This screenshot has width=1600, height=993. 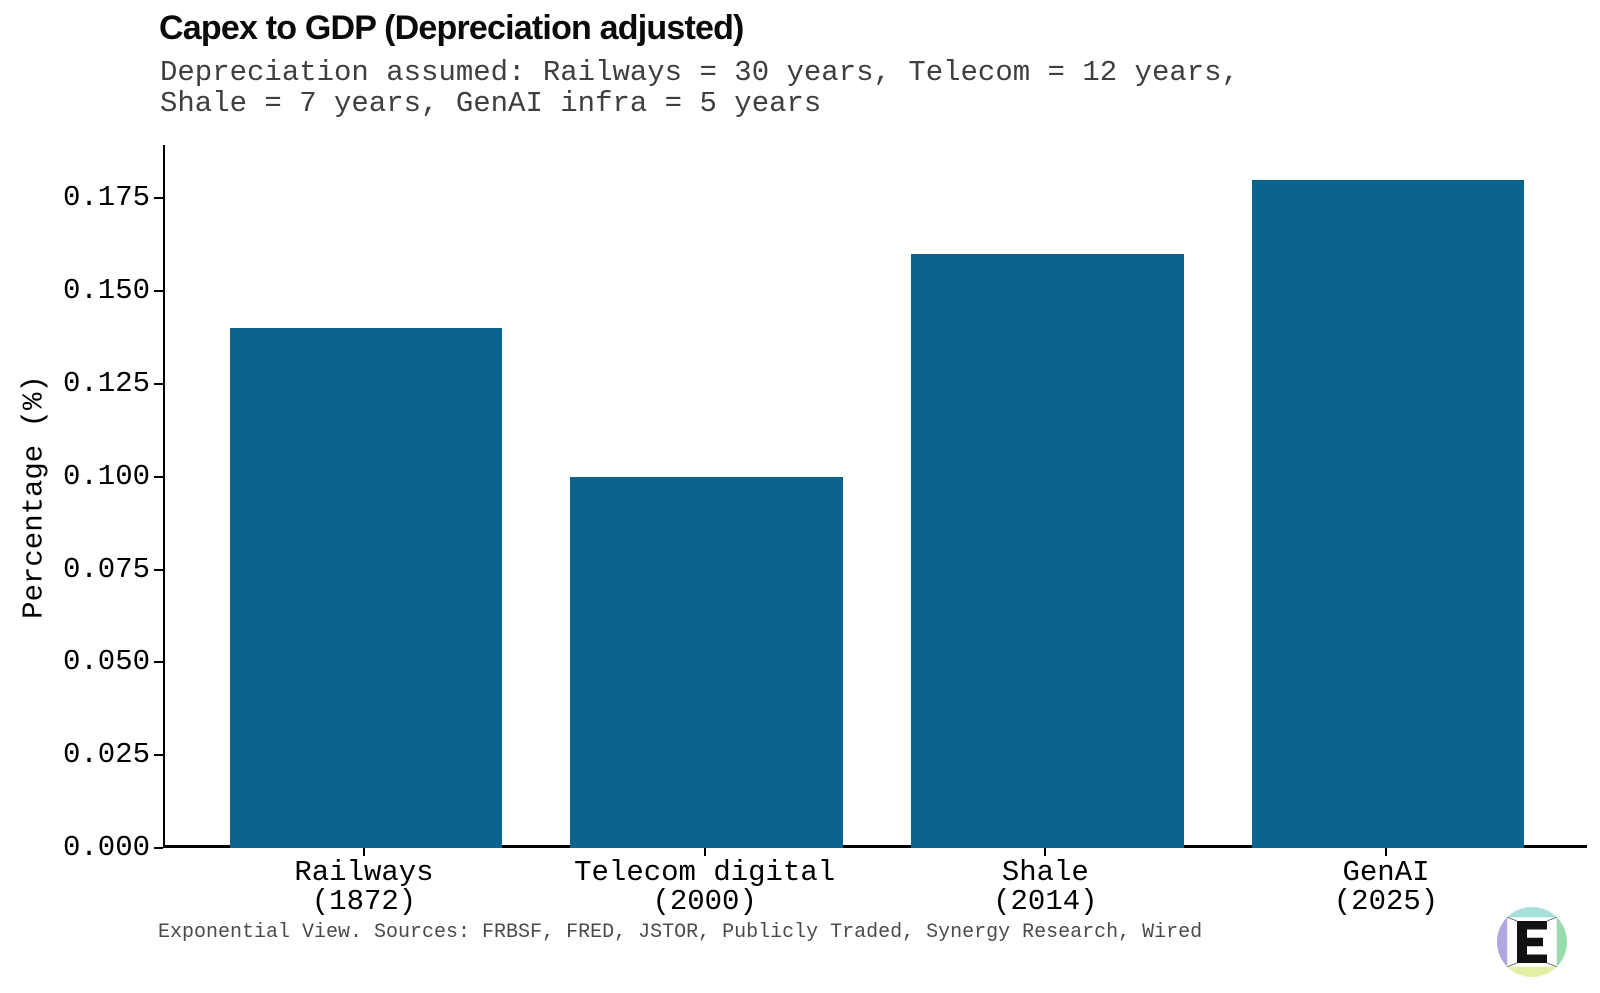 I want to click on chart-title: Capex to GDP (Depreciation adjusted), so click(x=451, y=28).